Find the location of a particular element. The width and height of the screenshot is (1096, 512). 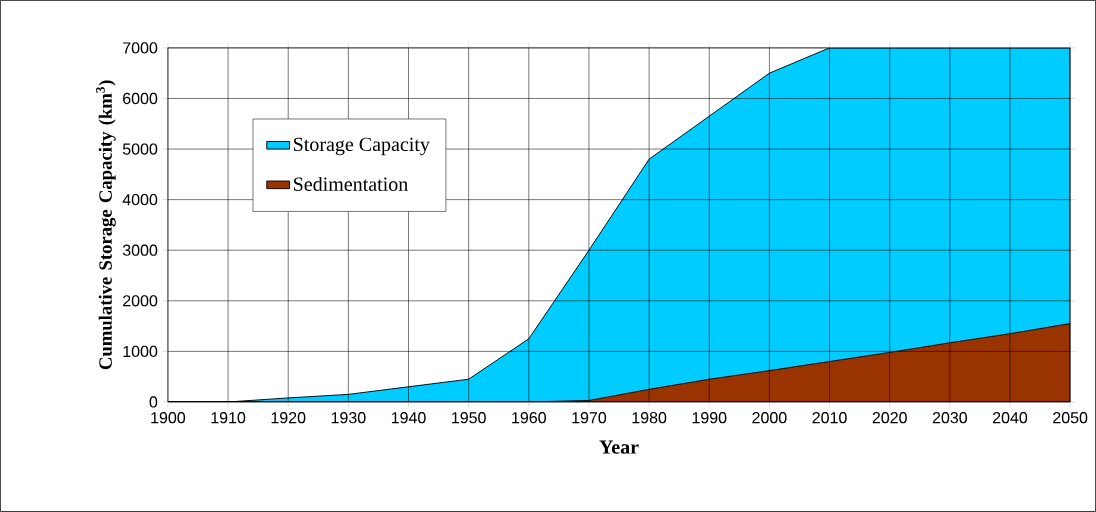

y-tick-label: 3000 is located at coordinates (140, 250).